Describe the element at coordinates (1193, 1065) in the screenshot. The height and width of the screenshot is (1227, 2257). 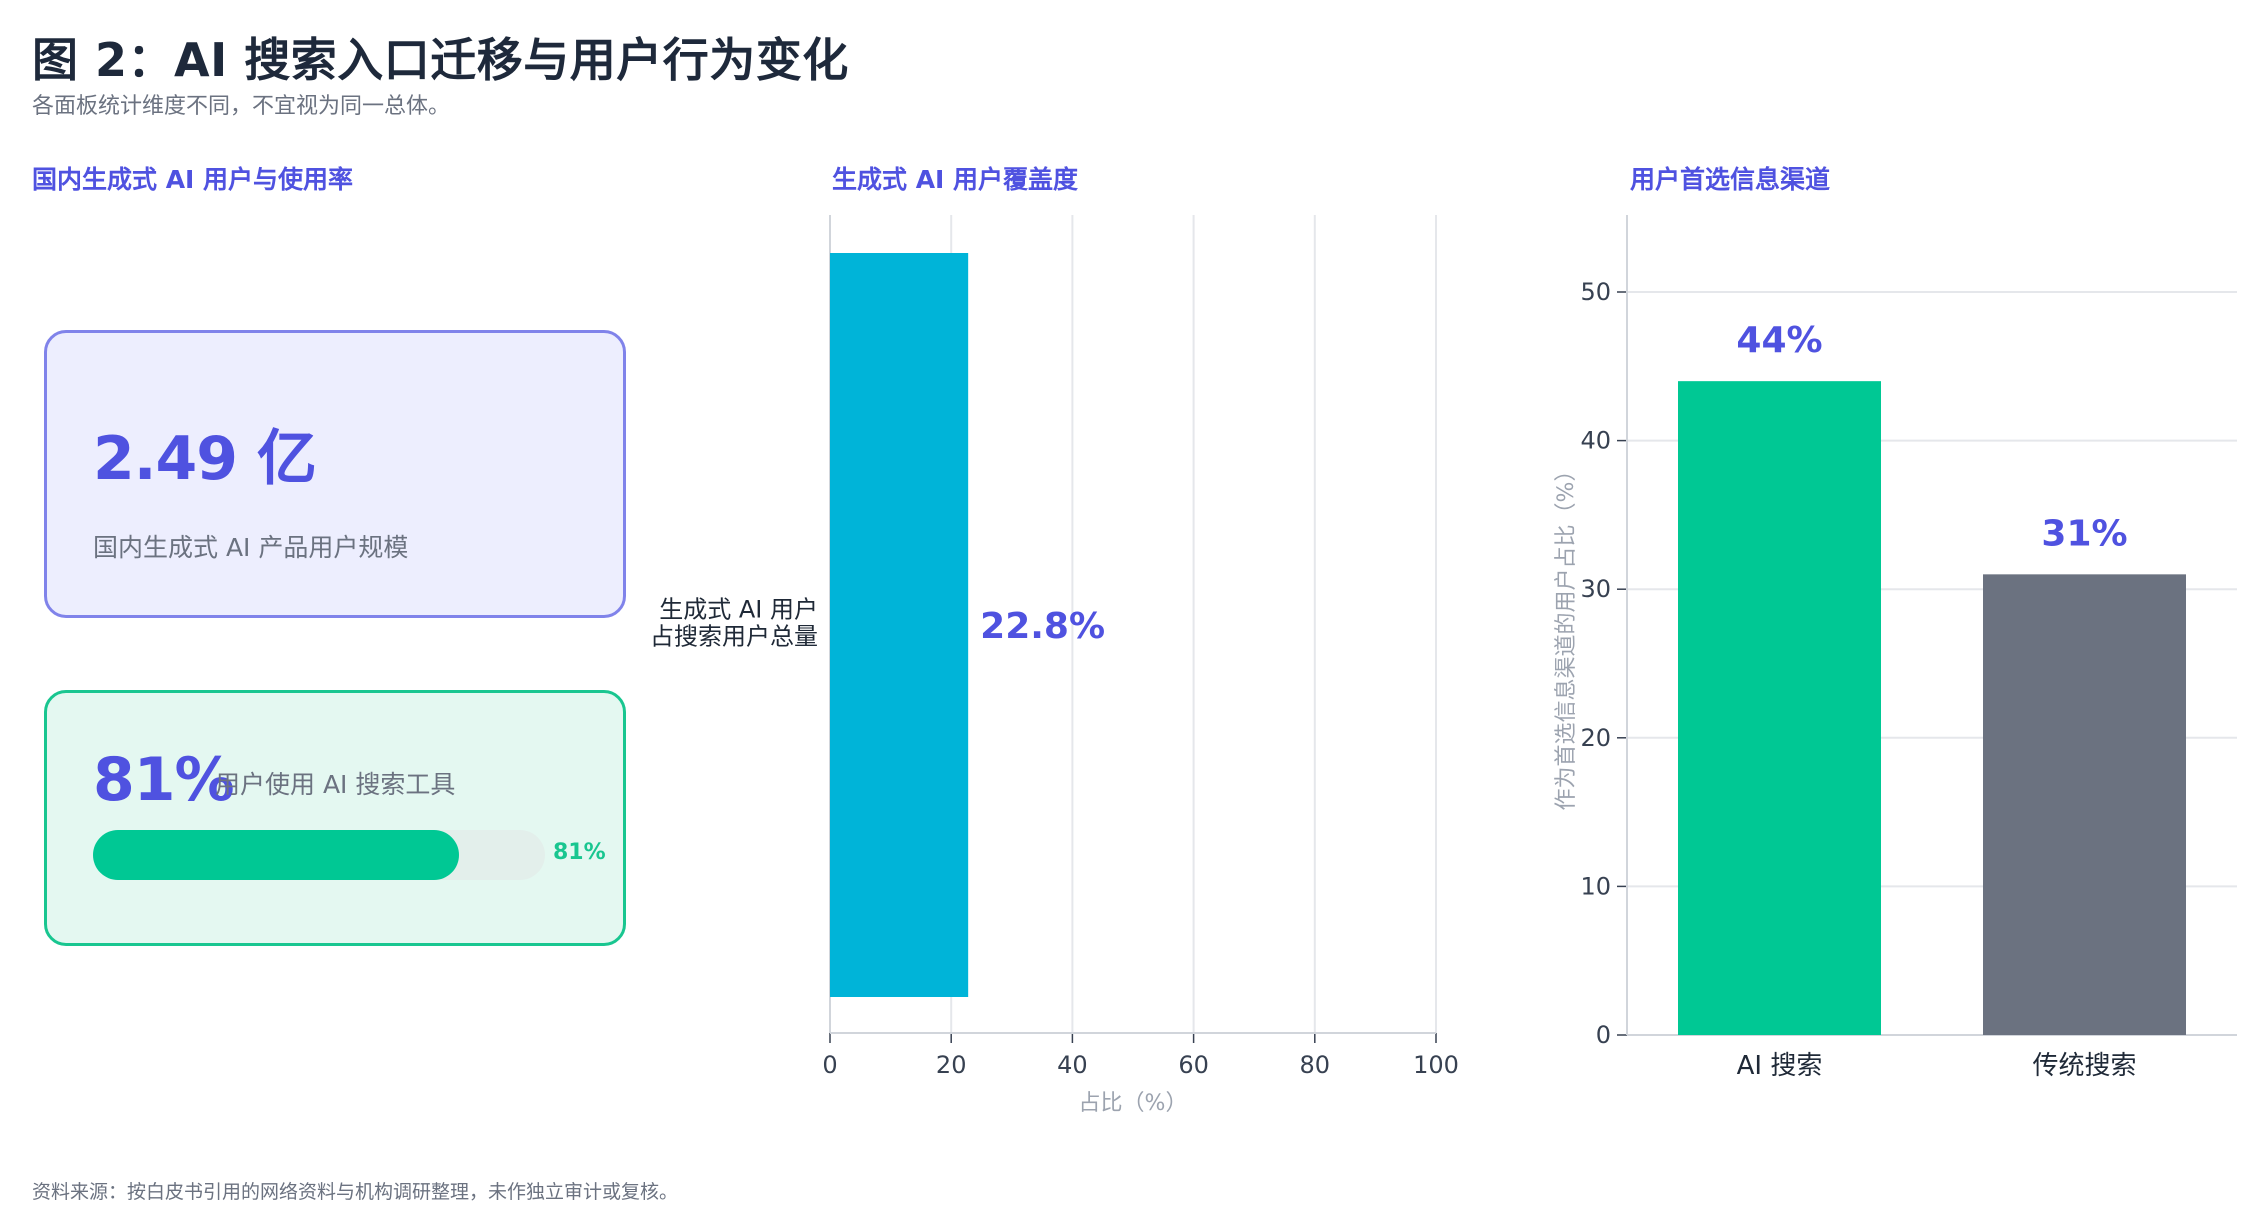
I see `tick-label-x: 60` at that location.